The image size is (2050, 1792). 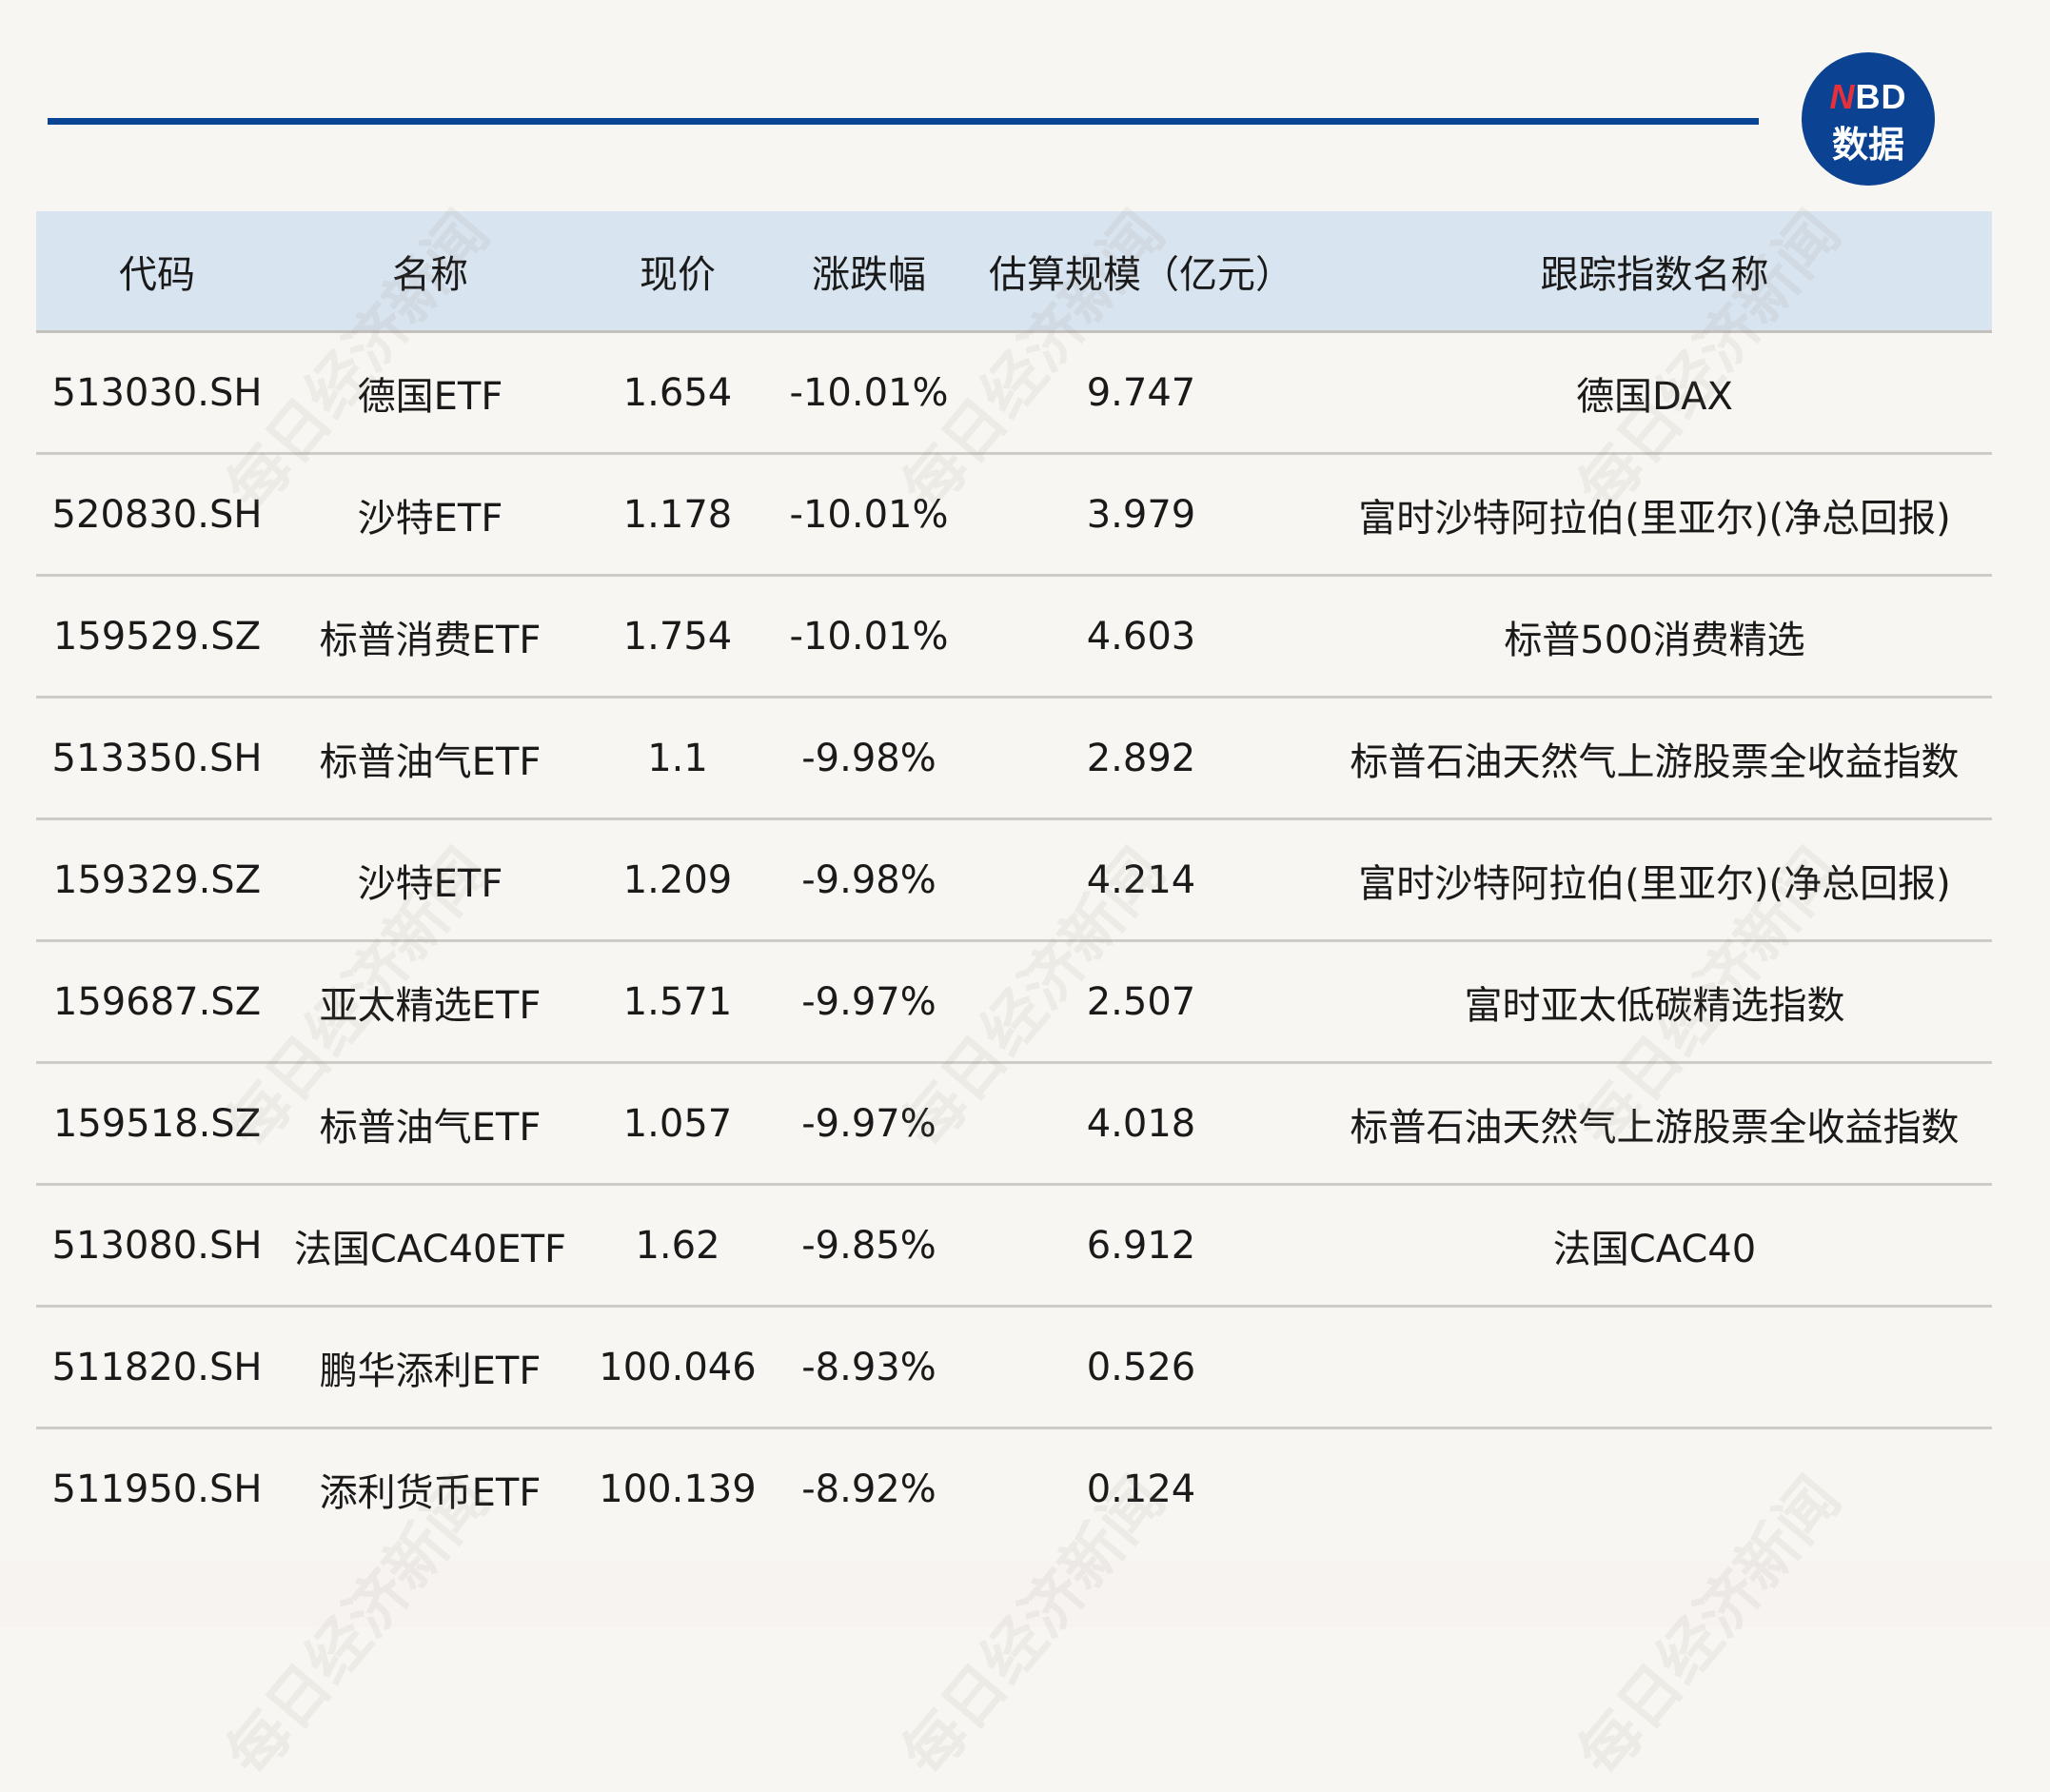 What do you see at coordinates (1869, 119) in the screenshot?
I see `nbd-logo: NBD 数据` at bounding box center [1869, 119].